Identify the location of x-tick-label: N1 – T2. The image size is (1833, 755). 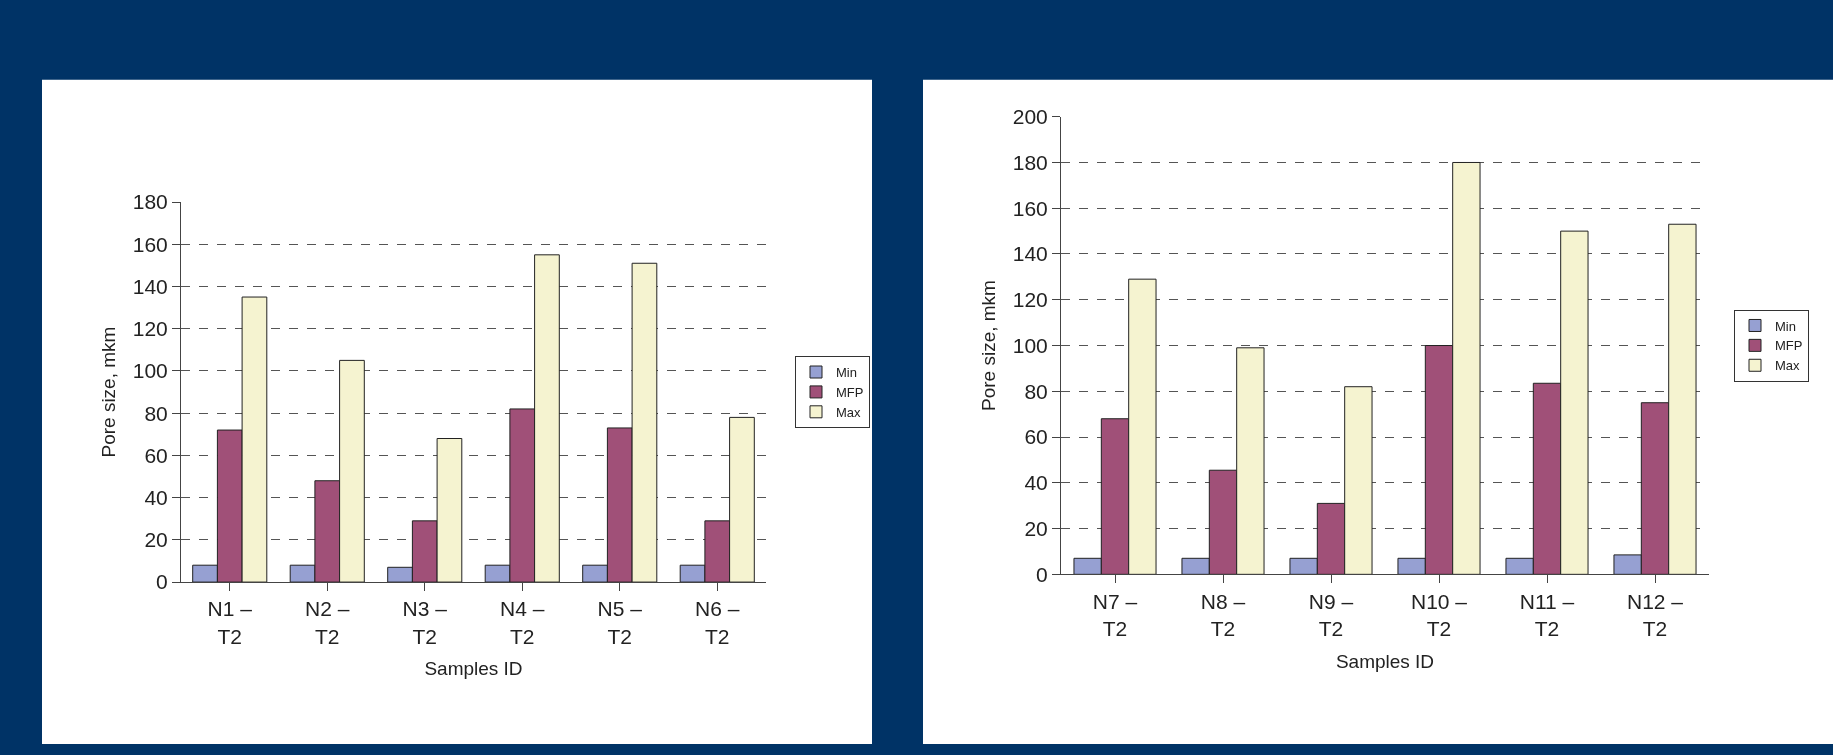
(230, 622).